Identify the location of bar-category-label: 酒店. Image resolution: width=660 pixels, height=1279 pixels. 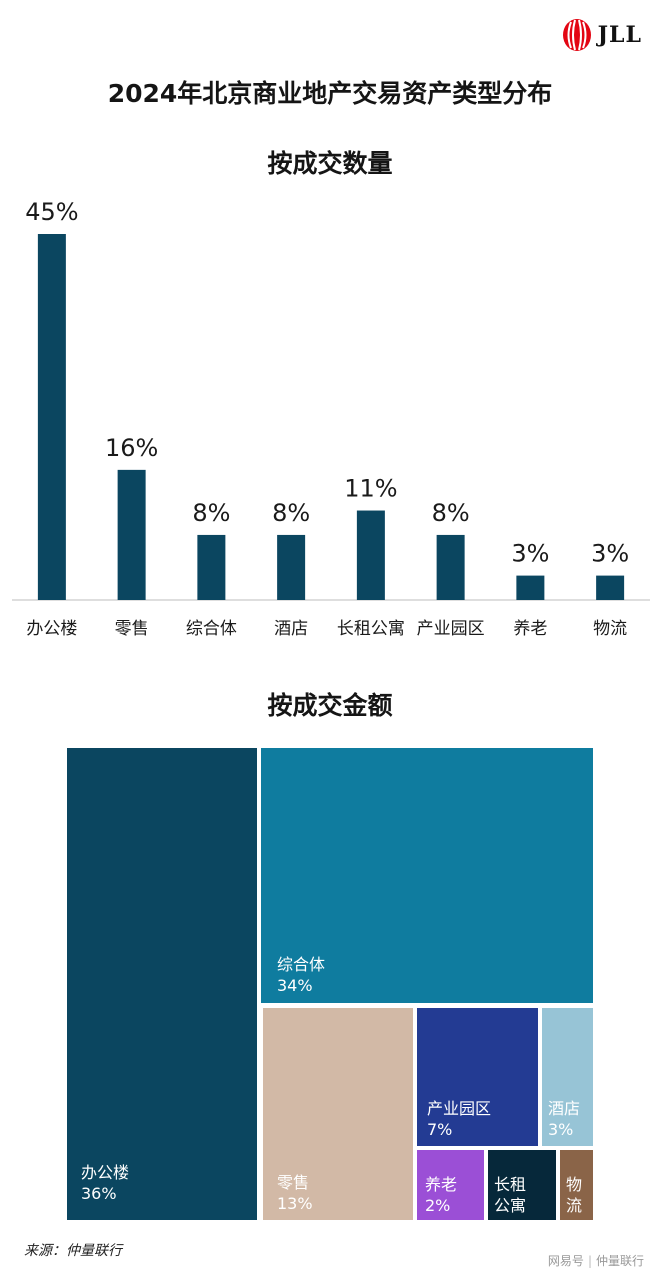
(291, 629).